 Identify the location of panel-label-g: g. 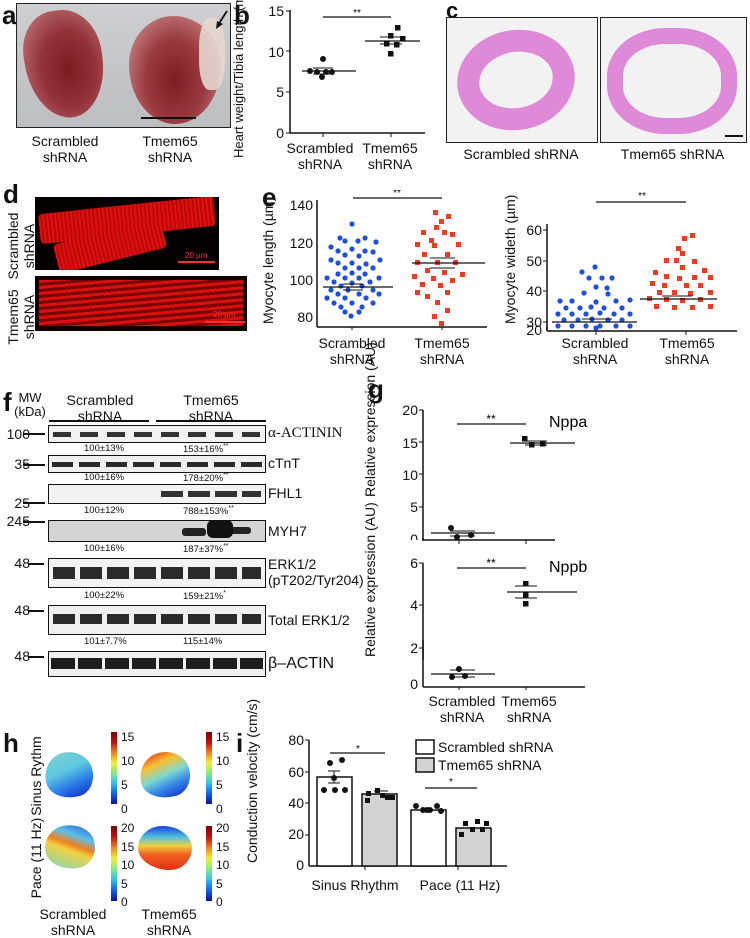
(376, 389).